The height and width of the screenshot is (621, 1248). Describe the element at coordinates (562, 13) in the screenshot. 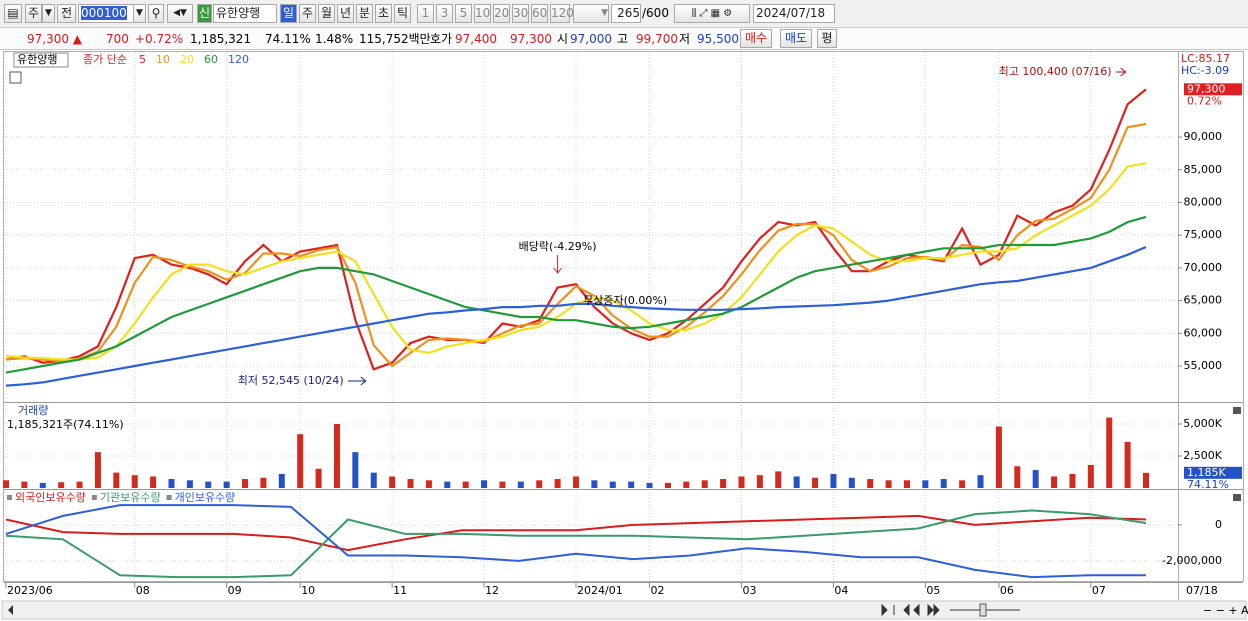

I see `interval-button: 120` at that location.